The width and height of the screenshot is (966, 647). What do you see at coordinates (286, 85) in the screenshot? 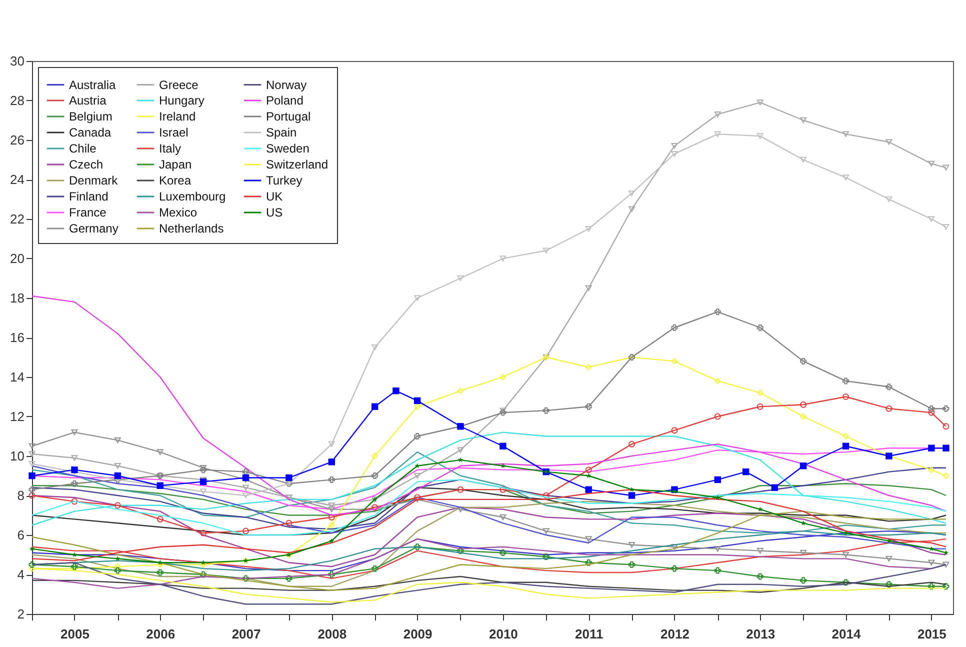
I see `legend-label: Norway` at bounding box center [286, 85].